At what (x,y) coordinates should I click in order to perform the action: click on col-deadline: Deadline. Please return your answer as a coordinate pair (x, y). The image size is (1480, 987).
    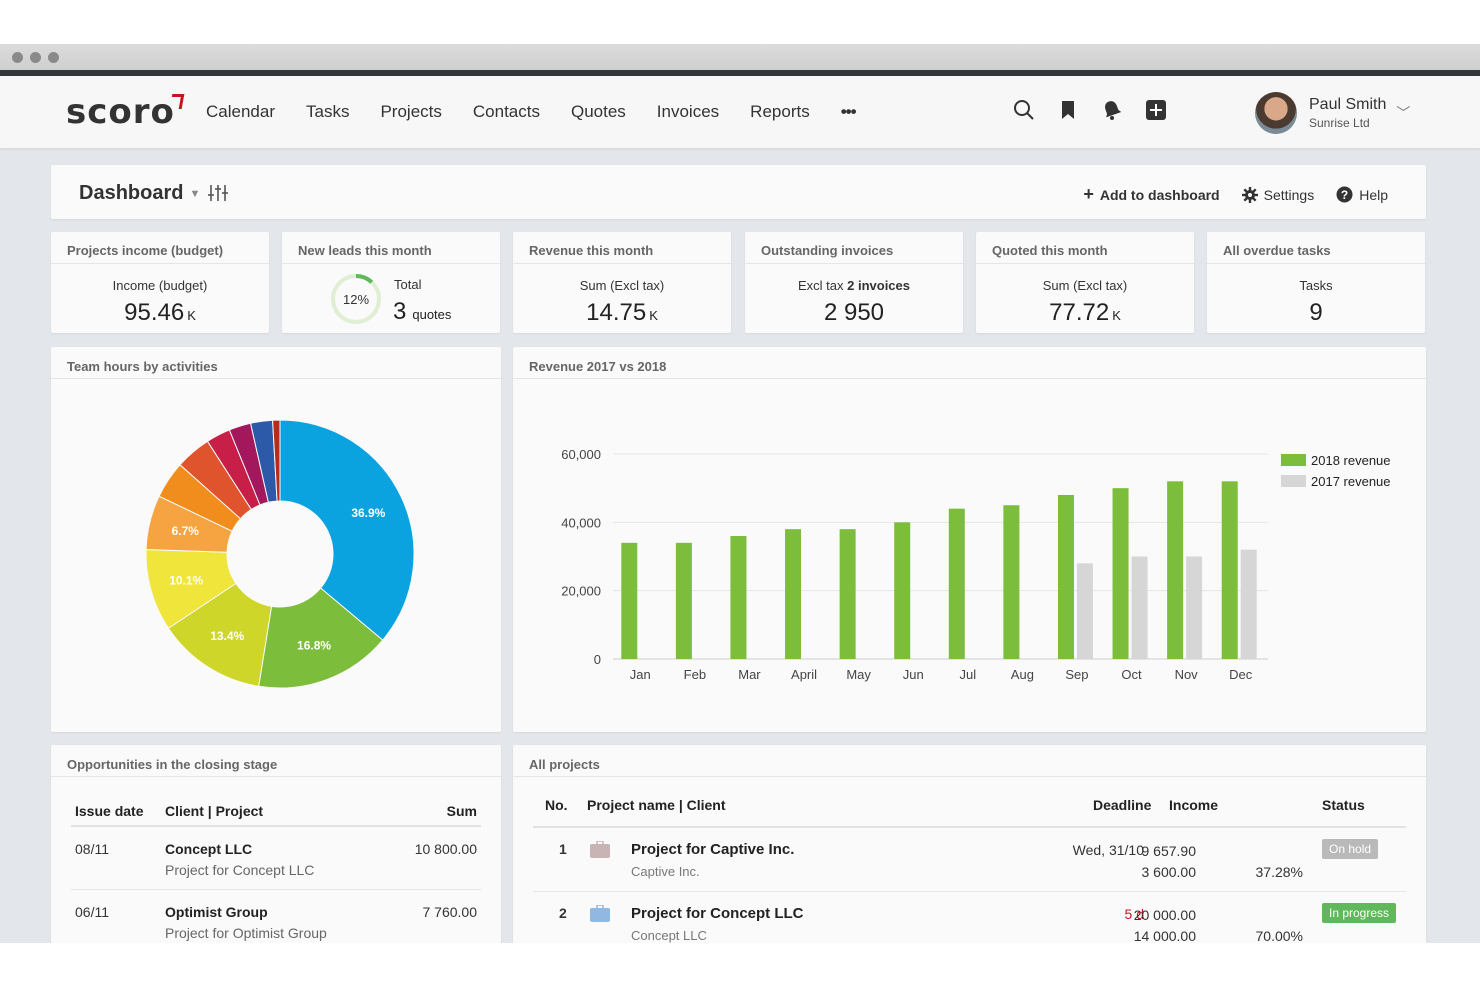
    Looking at the image, I should click on (1122, 805).